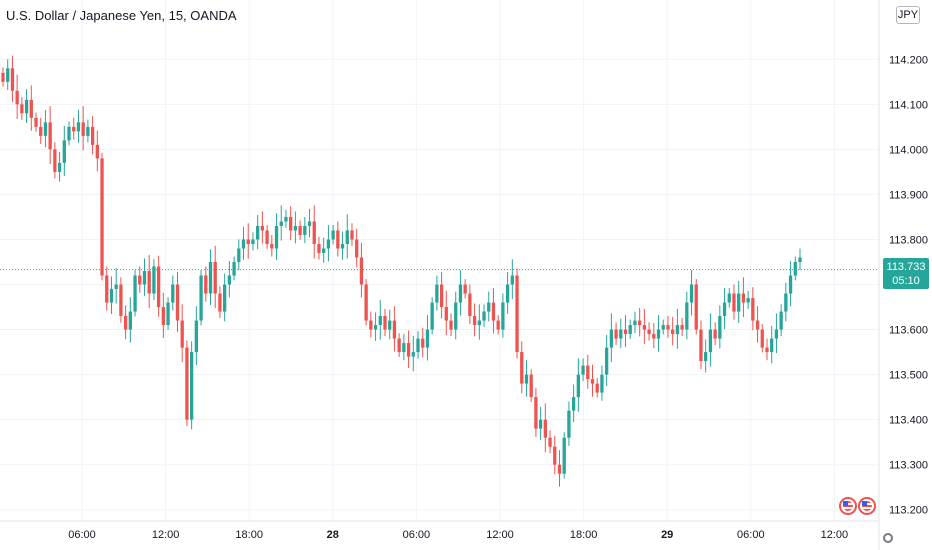  Describe the element at coordinates (908, 466) in the screenshot. I see `y-tick-label: 113.300` at that location.